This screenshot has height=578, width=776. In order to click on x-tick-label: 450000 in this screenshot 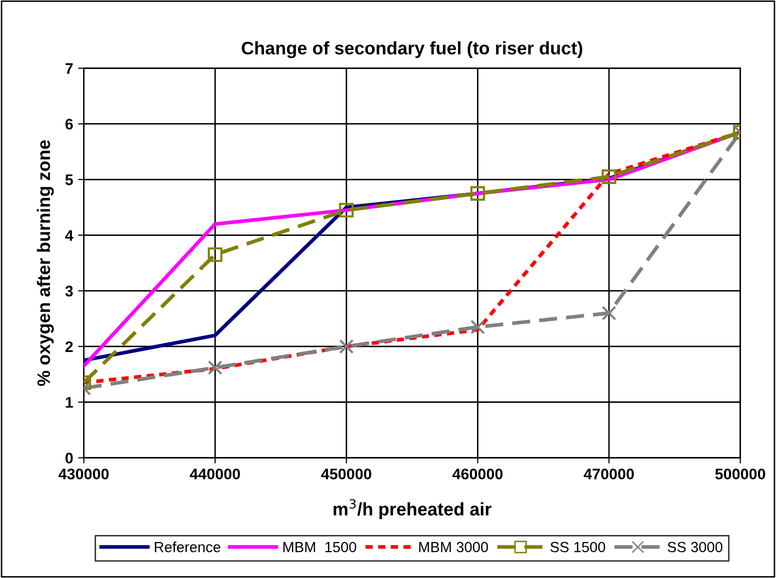, I will do `click(346, 474)`.